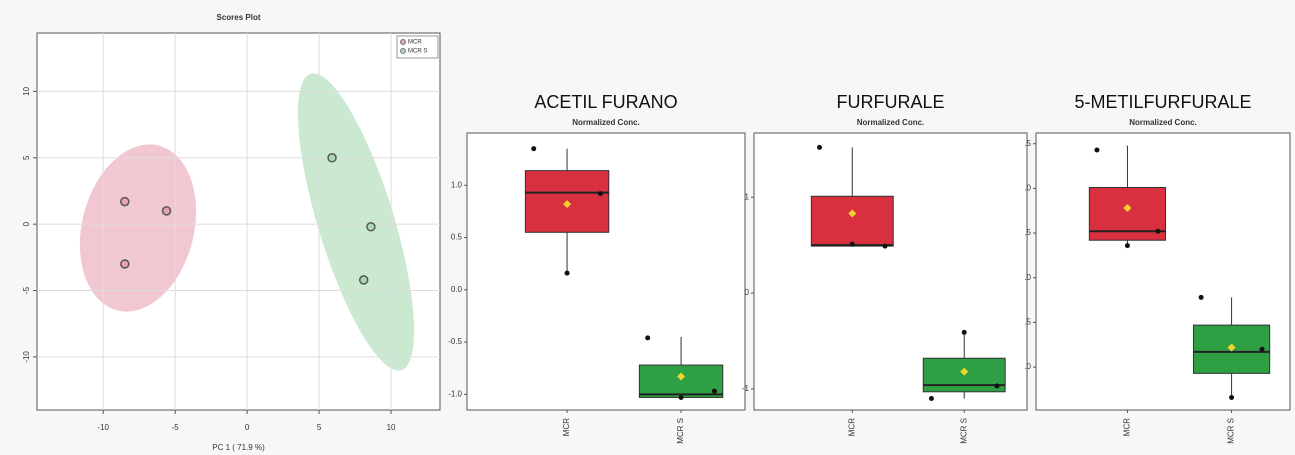 The width and height of the screenshot is (1295, 455). I want to click on x-tick-label: -5, so click(176, 427).